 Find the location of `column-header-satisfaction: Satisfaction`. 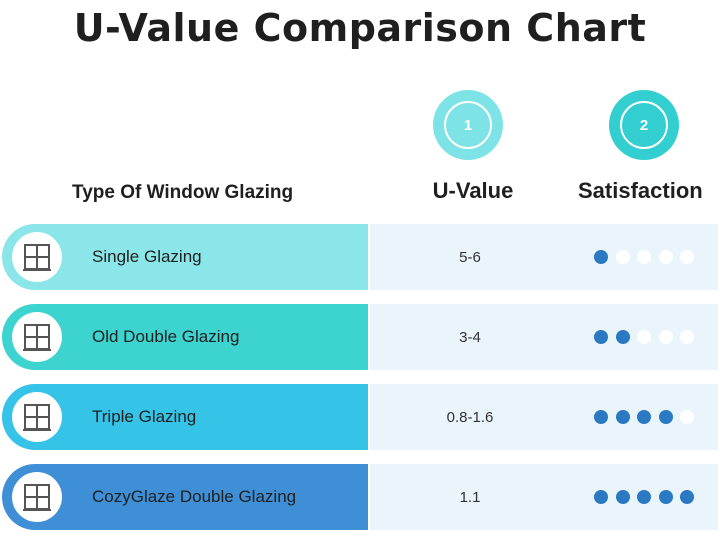

column-header-satisfaction: Satisfaction is located at coordinates (640, 190).